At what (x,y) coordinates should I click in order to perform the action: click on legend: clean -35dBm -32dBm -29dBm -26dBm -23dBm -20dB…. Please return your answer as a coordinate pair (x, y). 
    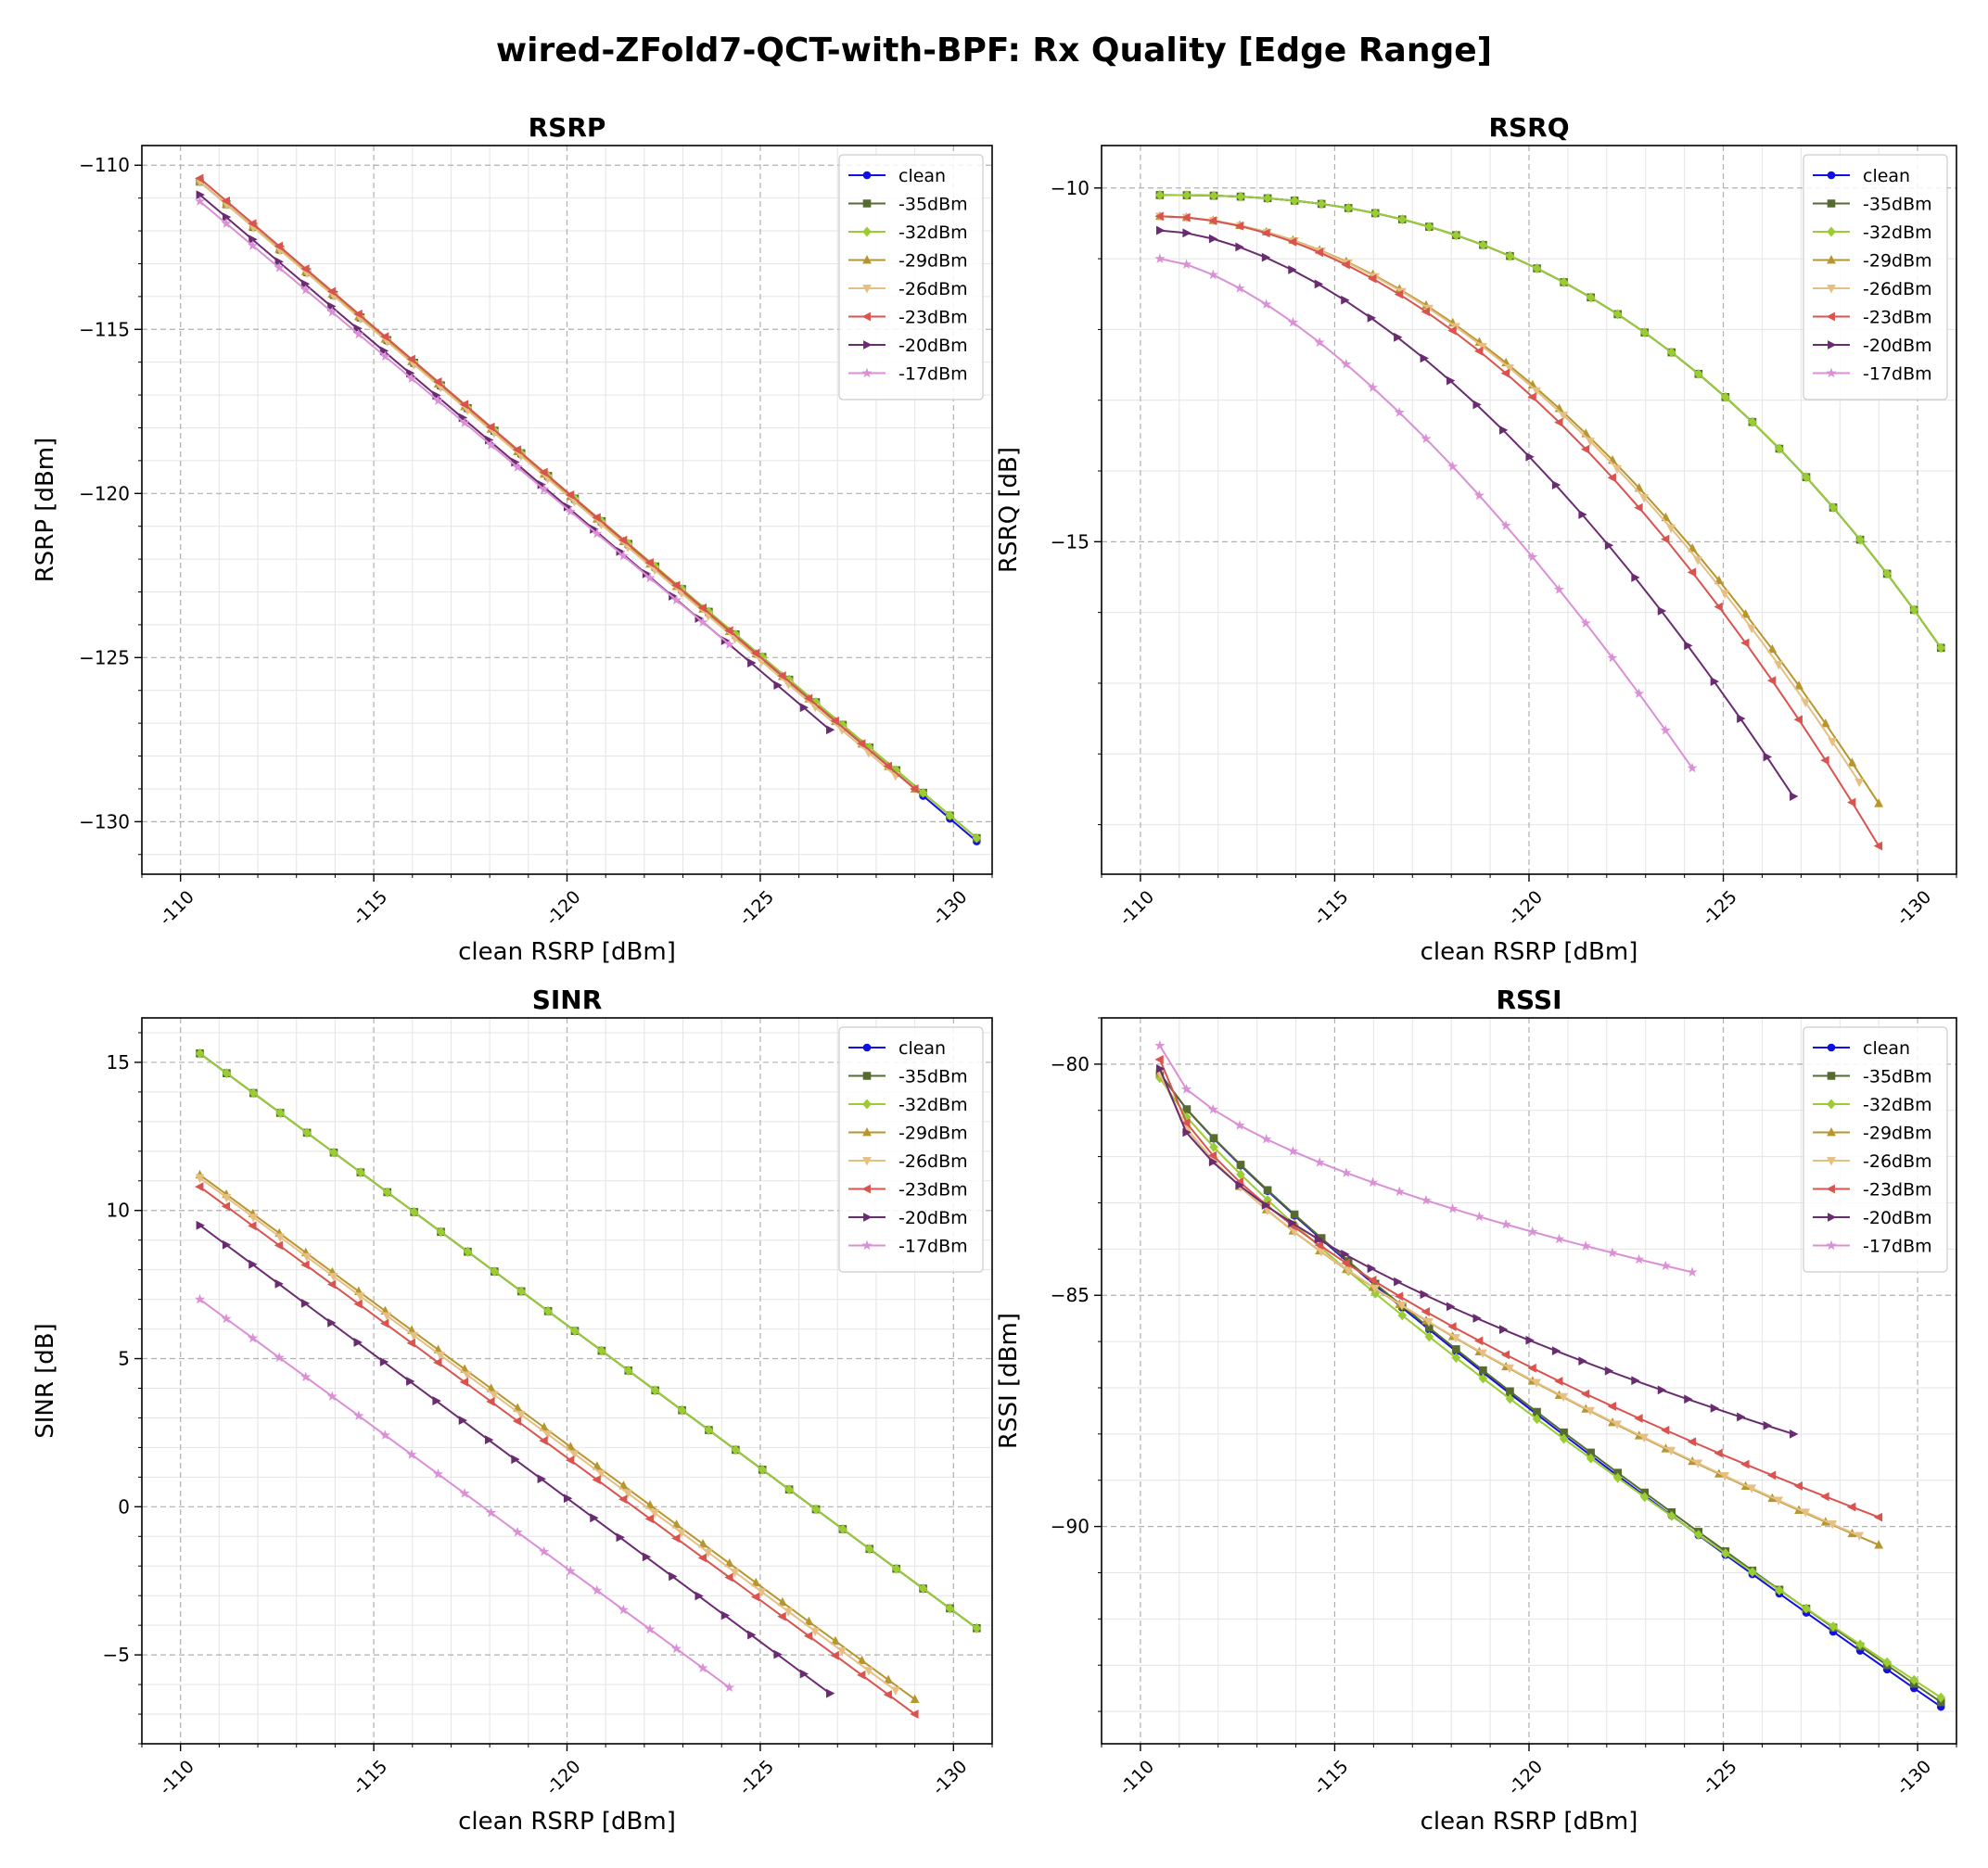
    Looking at the image, I should click on (1875, 1149).